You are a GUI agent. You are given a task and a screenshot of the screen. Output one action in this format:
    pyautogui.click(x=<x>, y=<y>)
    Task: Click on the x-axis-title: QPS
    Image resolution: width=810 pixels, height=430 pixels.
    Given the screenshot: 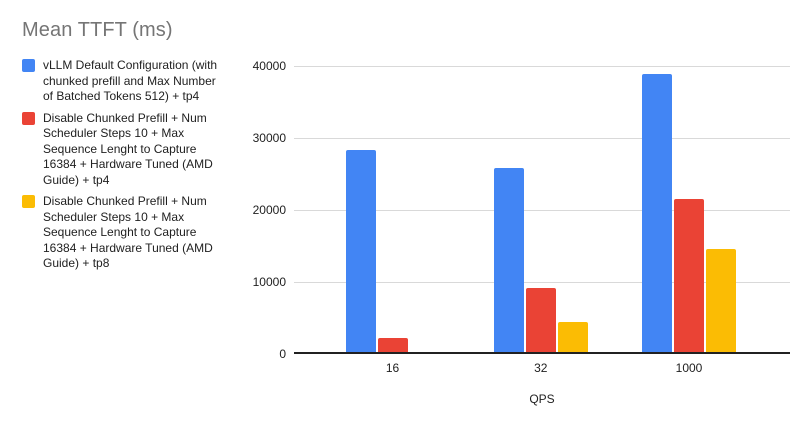 What is the action you would take?
    pyautogui.click(x=542, y=399)
    